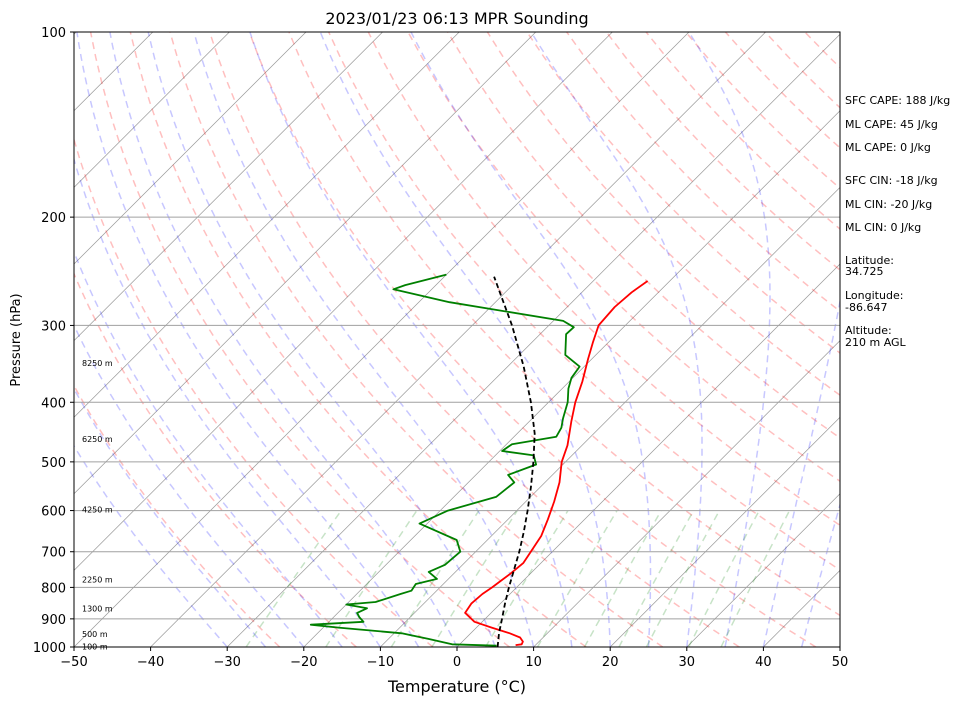  What do you see at coordinates (868, 330) in the screenshot?
I see `altitude-label: Altitude:` at bounding box center [868, 330].